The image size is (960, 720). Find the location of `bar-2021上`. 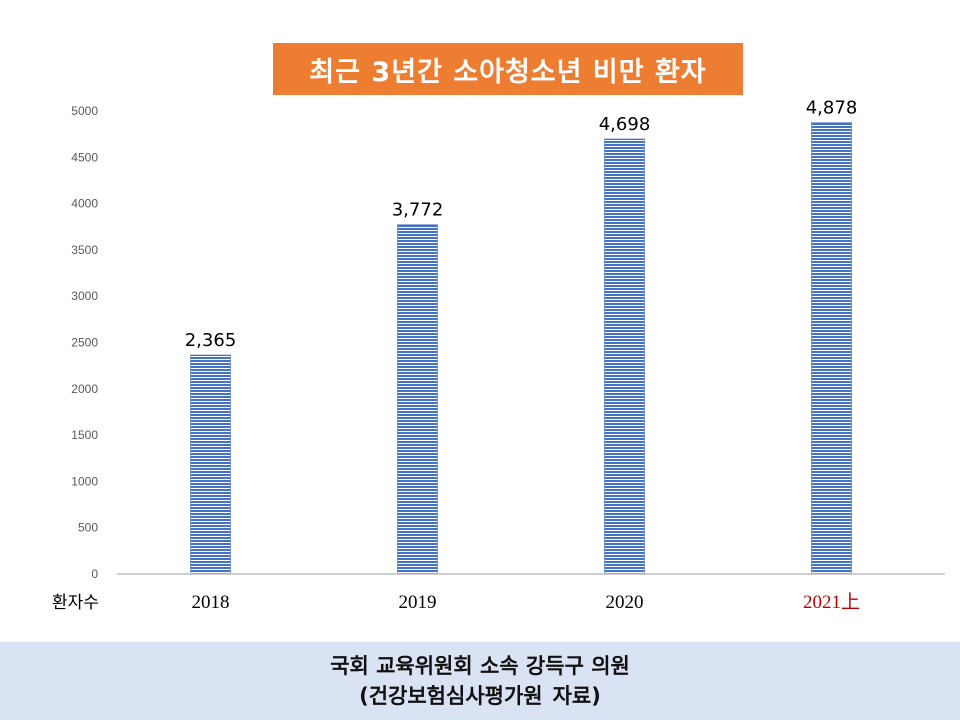

bar-2021上 is located at coordinates (831, 348).